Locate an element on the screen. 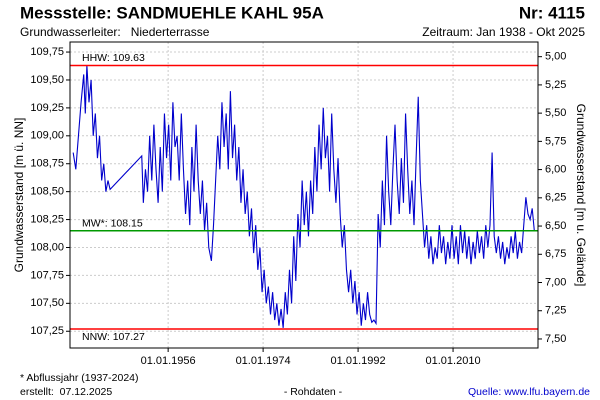 Image resolution: width=600 pixels, height=400 pixels. y2-axis-label: Grundwasserstand [m u. Gelände] is located at coordinates (581, 195).